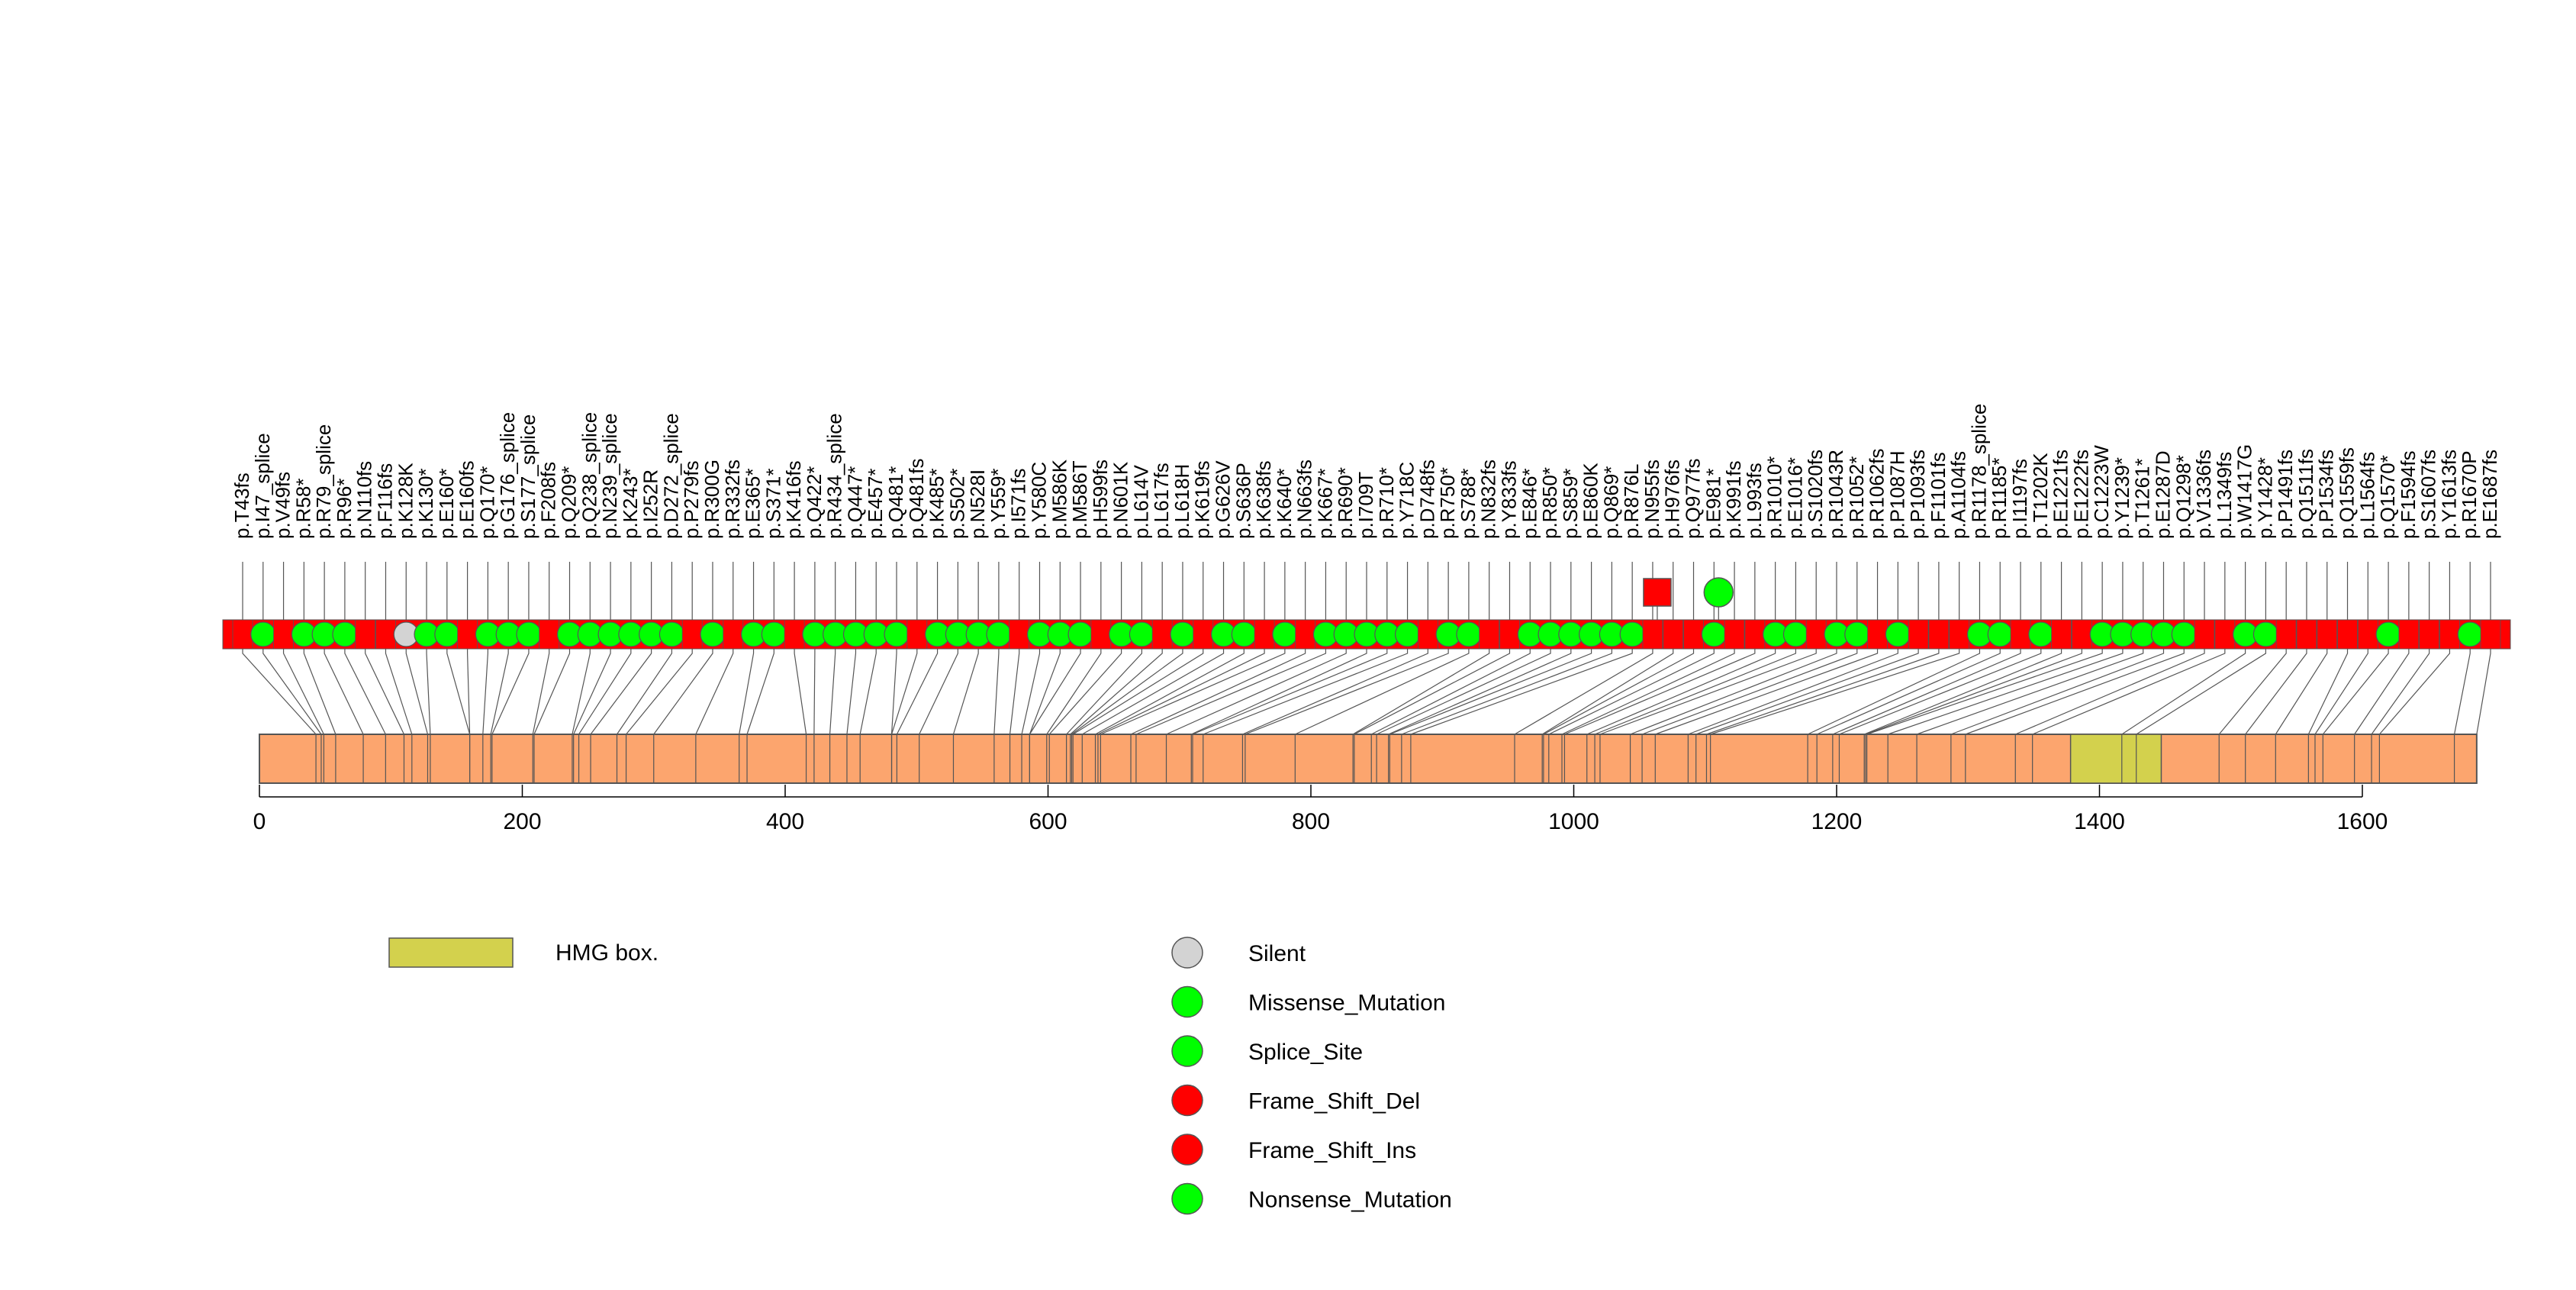 The image size is (2576, 1290). What do you see at coordinates (1958, 495) in the screenshot?
I see `mutation-label: p.A1104fs` at bounding box center [1958, 495].